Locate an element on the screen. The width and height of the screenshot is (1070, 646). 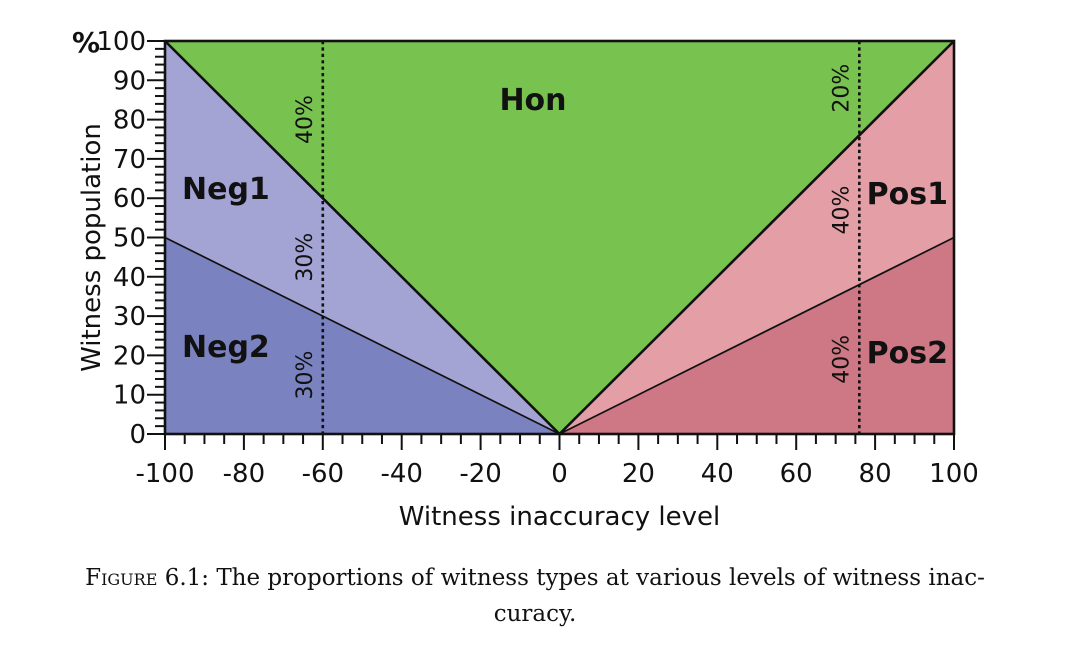
y-axis-label: Witness population is located at coordinates (92, 247).